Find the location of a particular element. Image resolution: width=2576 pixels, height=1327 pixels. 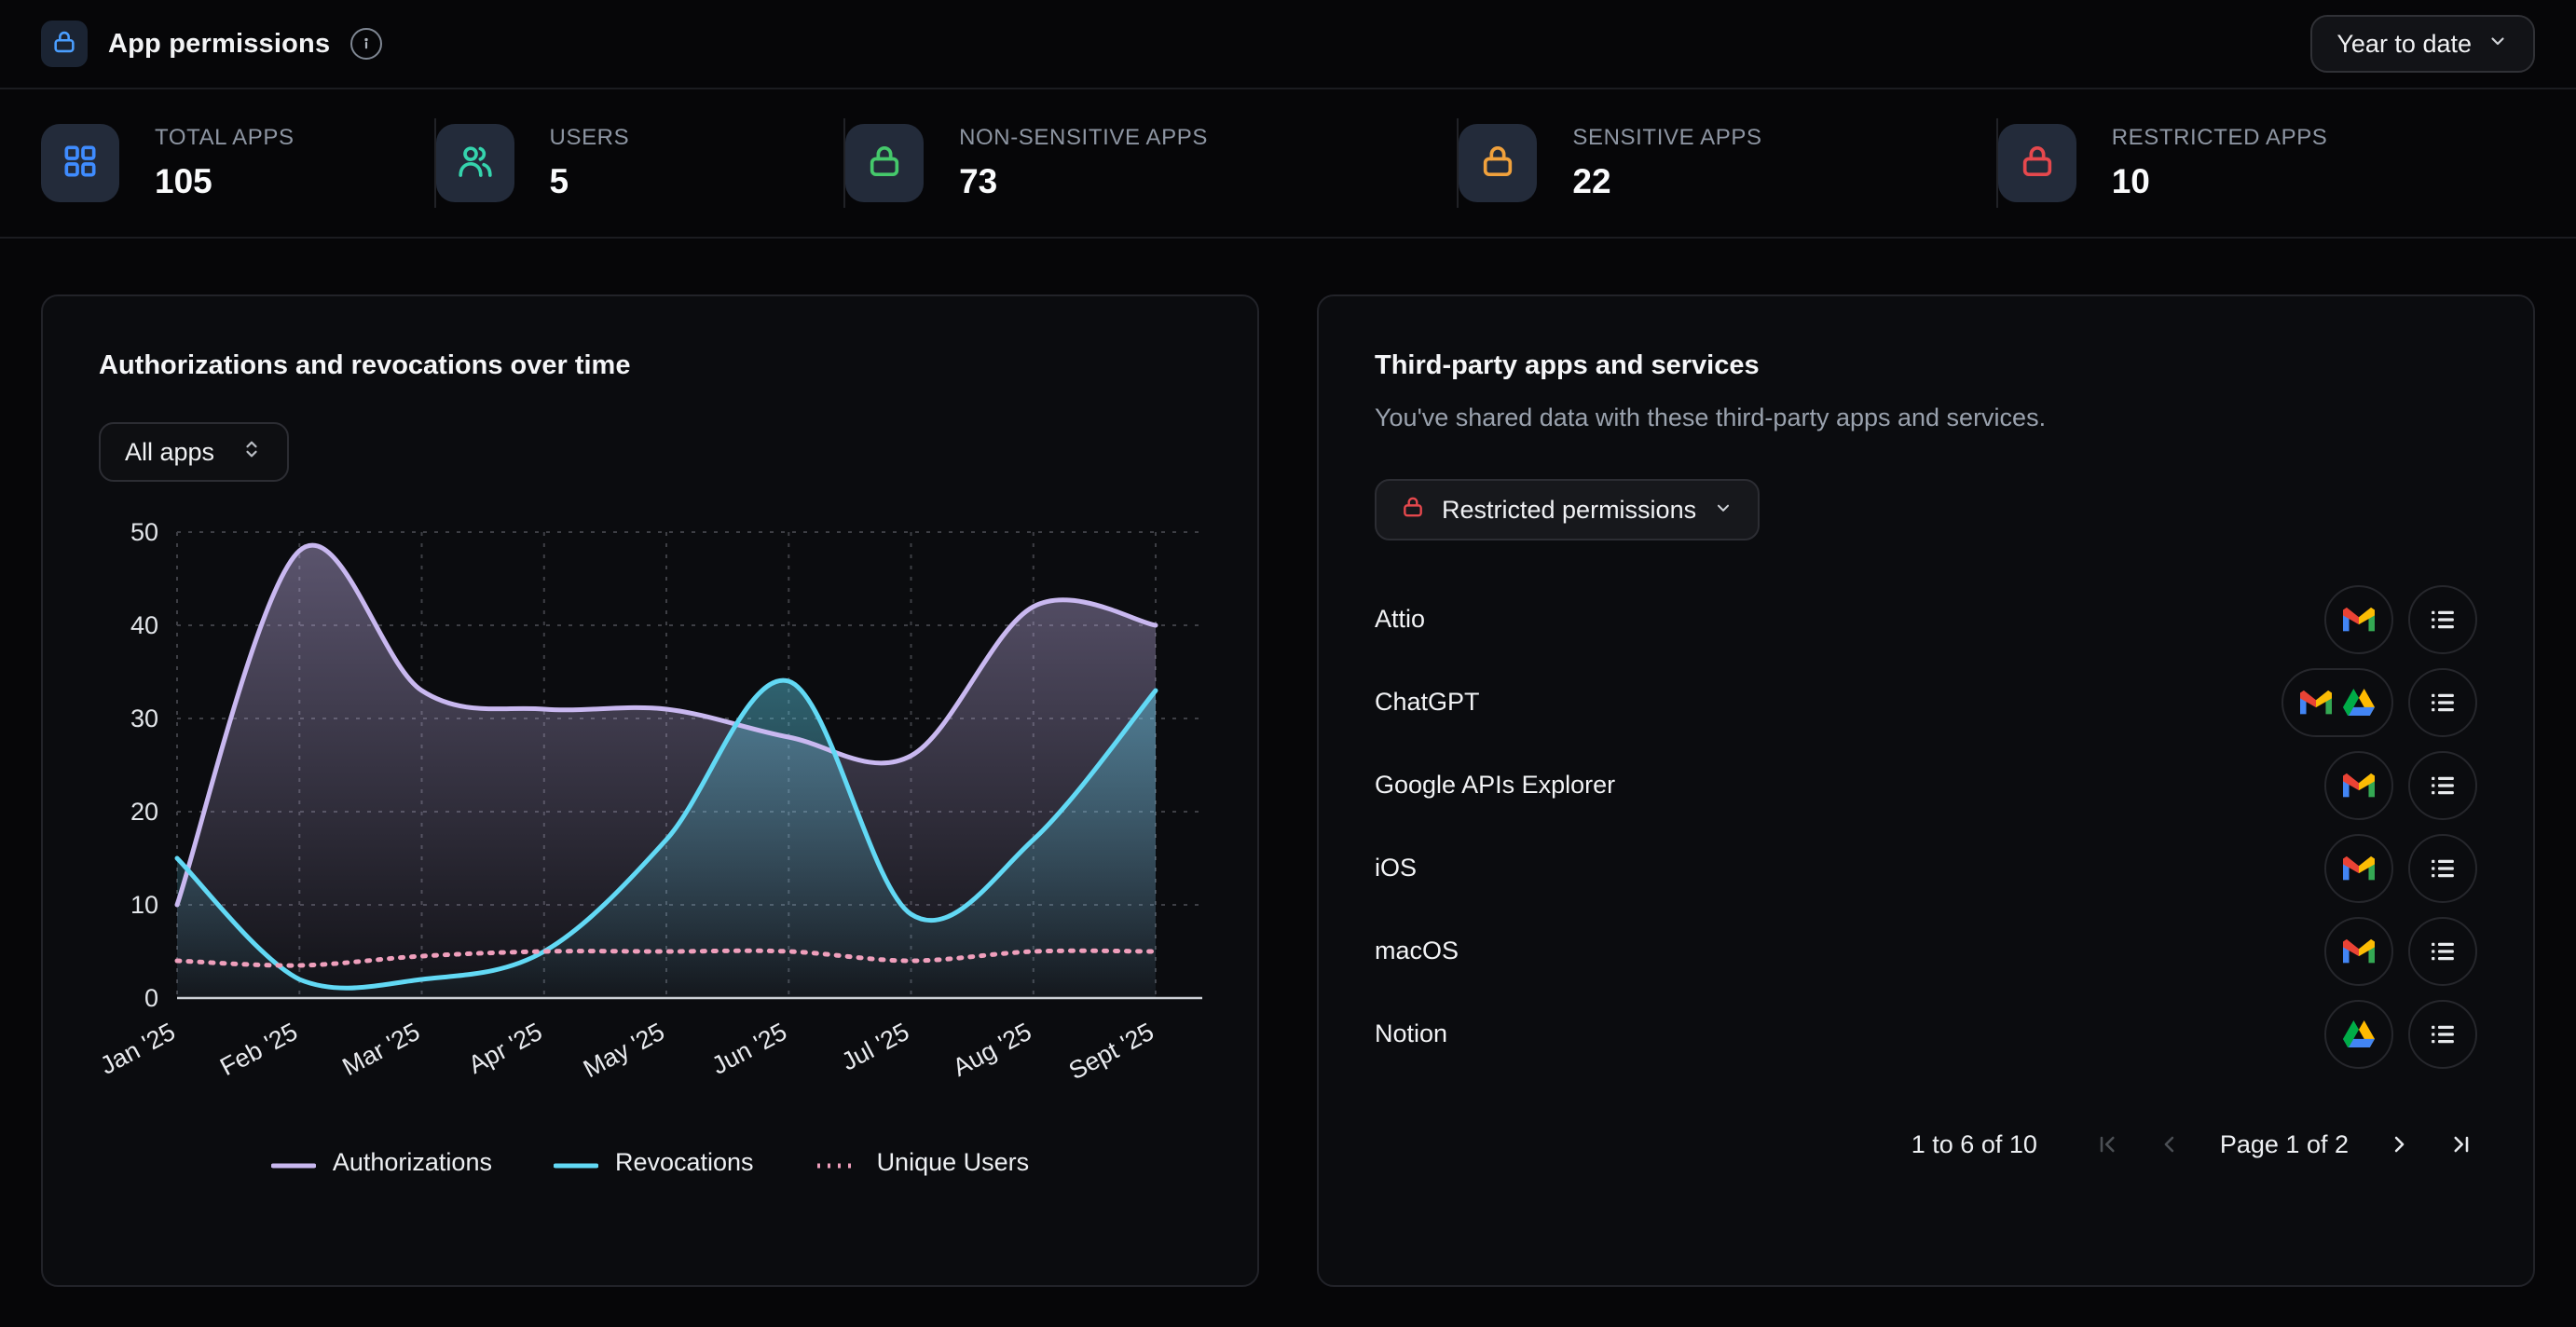

stat-restricted-apps: RESTRICTED APPS 10 is located at coordinates (2266, 163).